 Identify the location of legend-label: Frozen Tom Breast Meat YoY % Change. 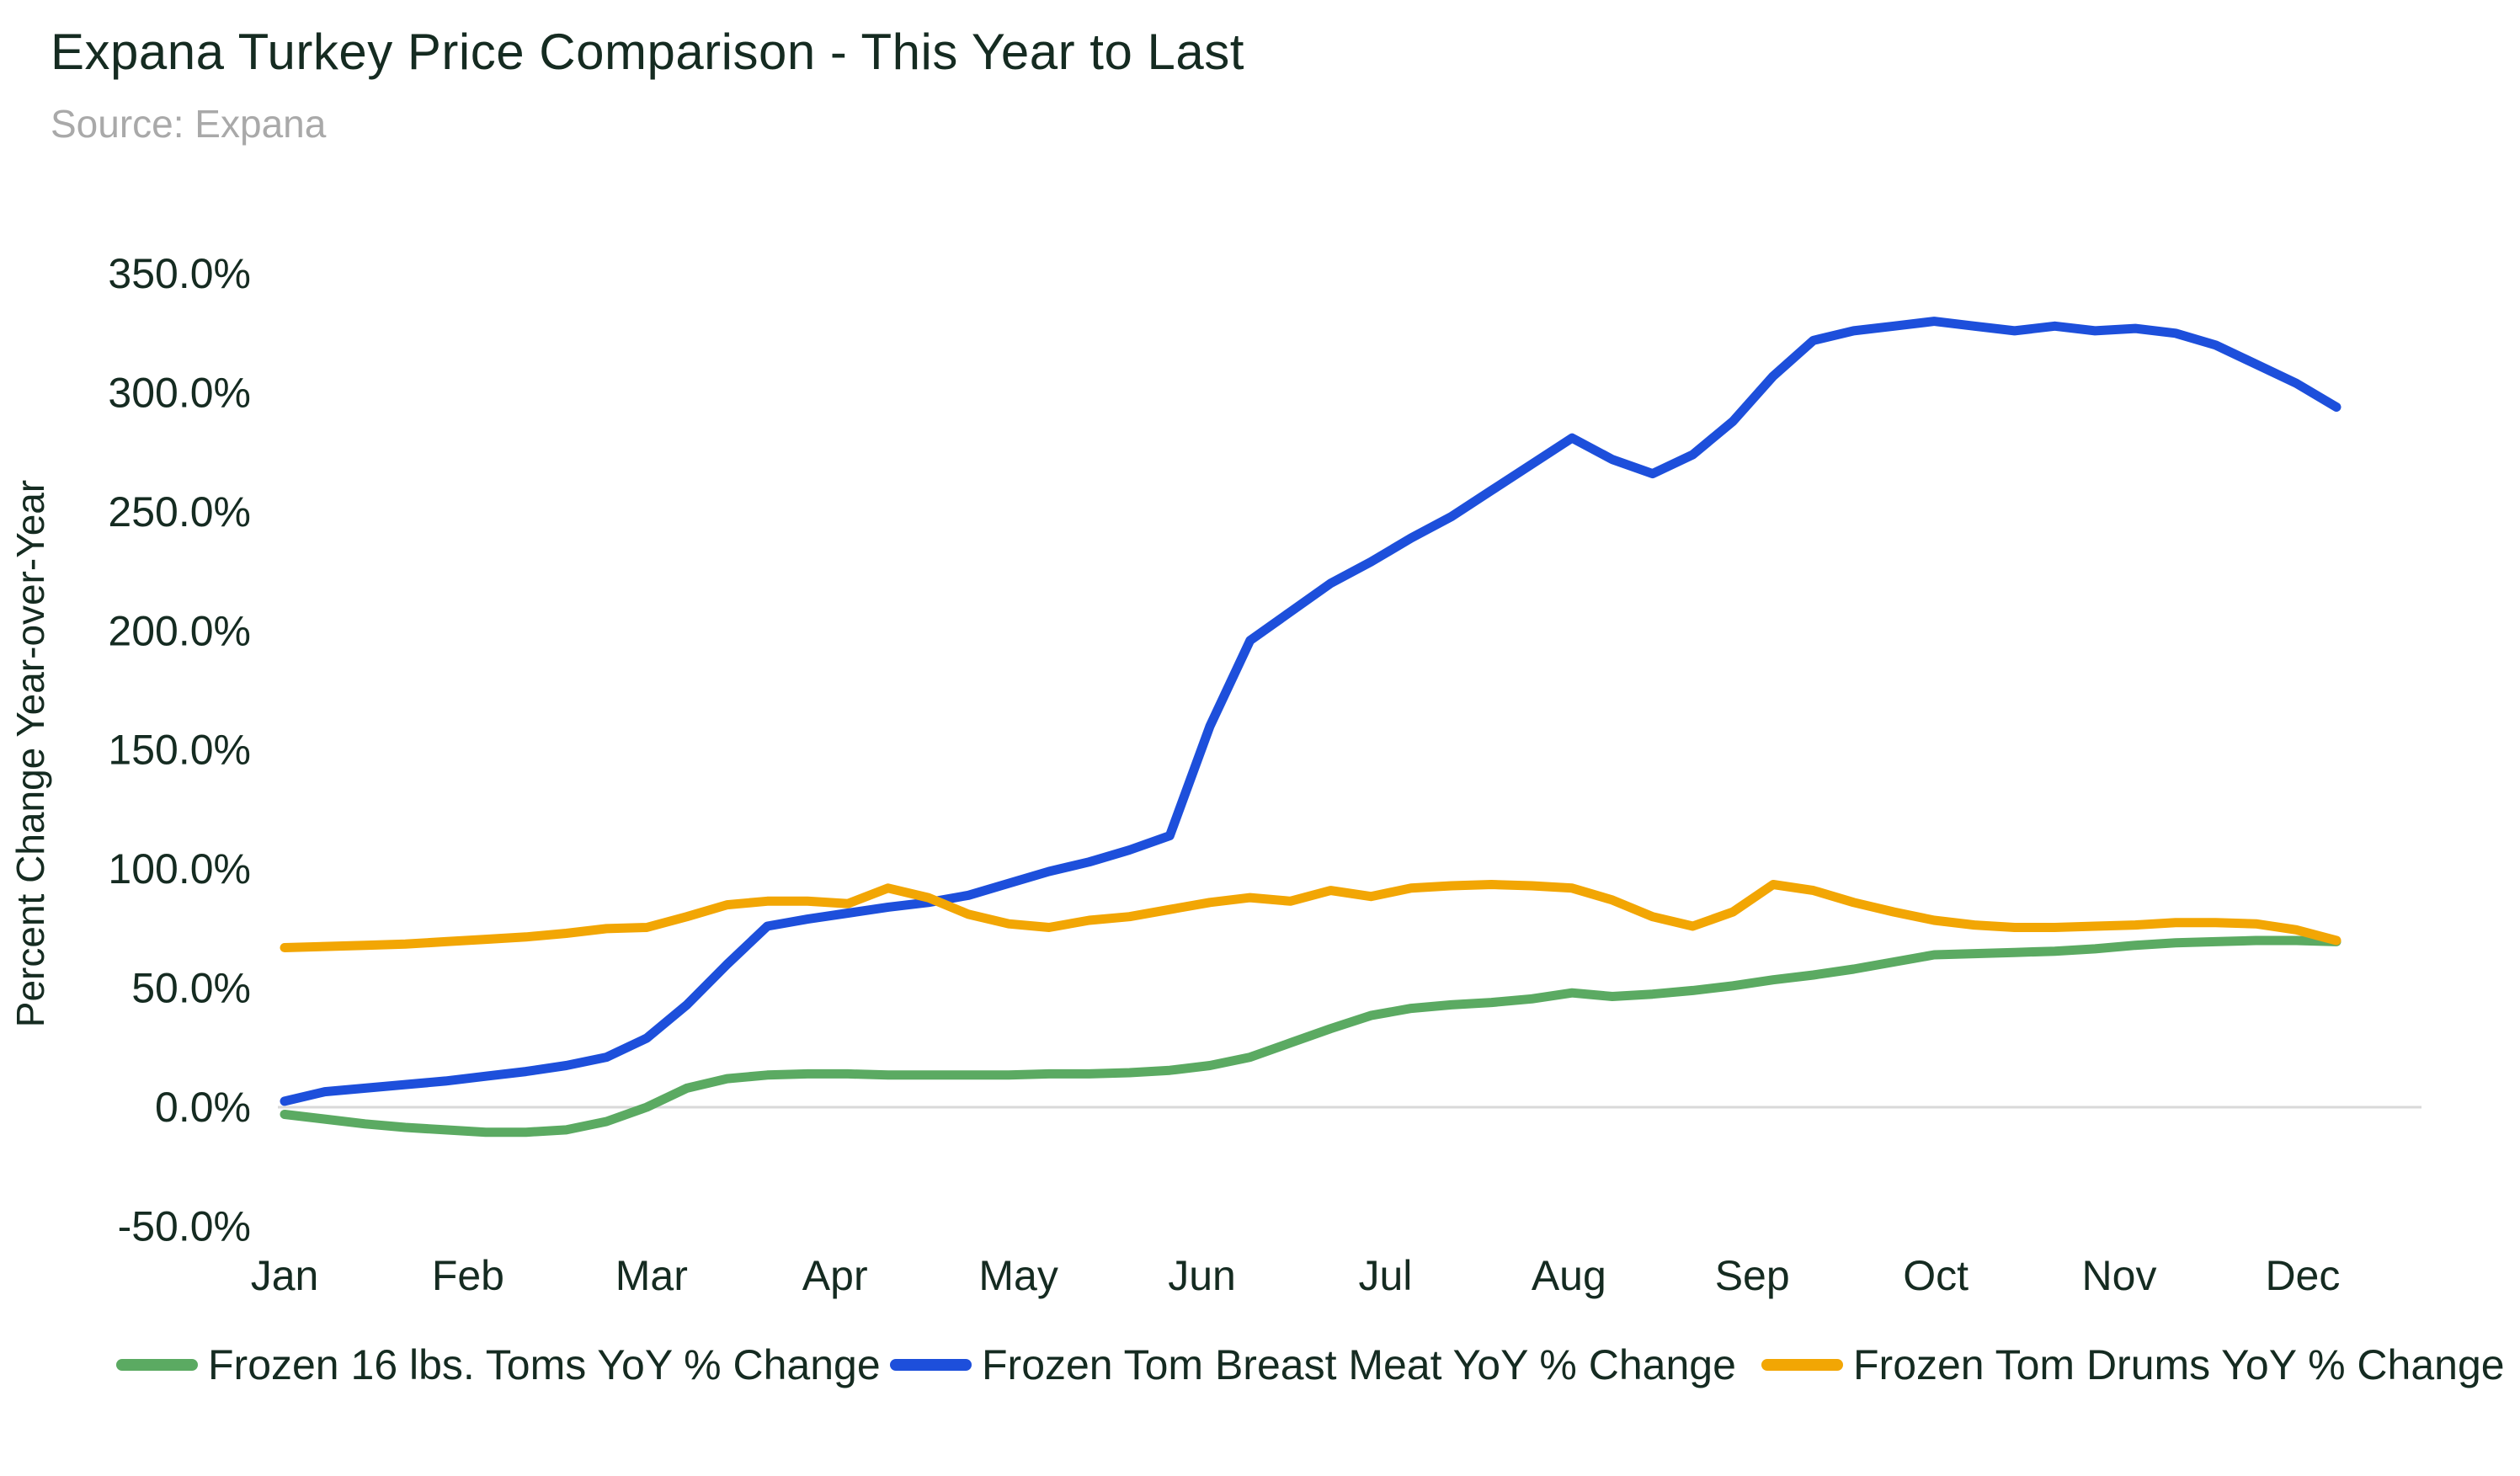
(1359, 1364).